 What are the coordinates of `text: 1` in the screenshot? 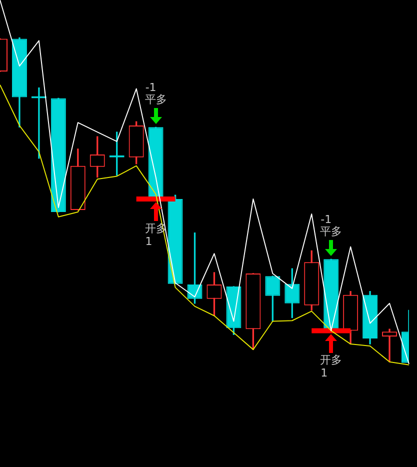 It's located at (324, 373).